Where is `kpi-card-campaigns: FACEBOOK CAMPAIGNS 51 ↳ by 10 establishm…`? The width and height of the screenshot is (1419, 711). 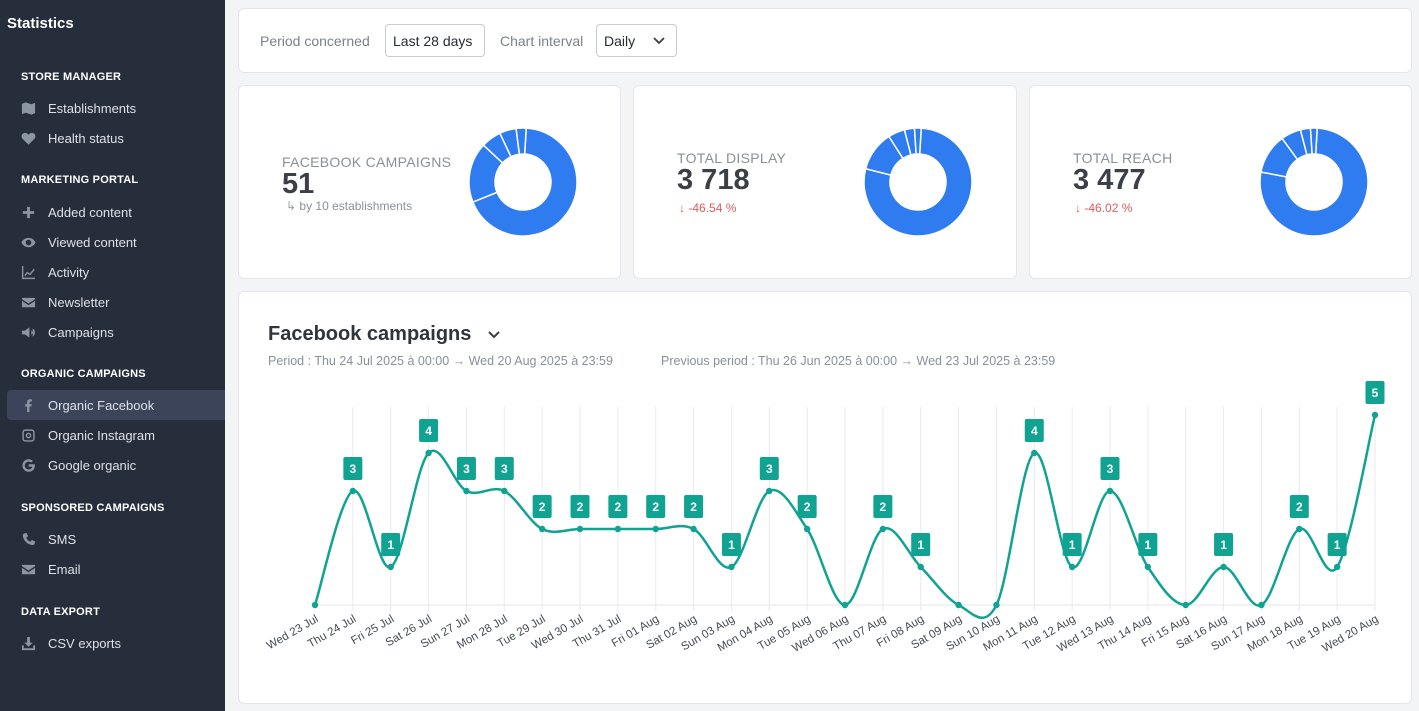 kpi-card-campaigns: FACEBOOK CAMPAIGNS 51 ↳ by 10 establishm… is located at coordinates (429, 182).